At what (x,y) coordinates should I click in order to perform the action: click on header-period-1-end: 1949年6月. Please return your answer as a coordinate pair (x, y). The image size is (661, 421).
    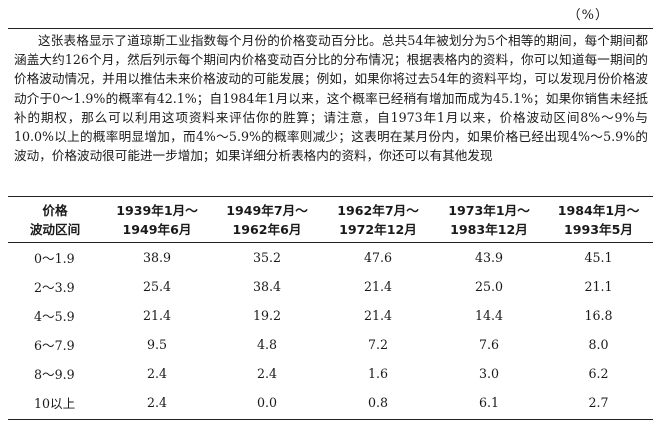
    Looking at the image, I should click on (157, 229).